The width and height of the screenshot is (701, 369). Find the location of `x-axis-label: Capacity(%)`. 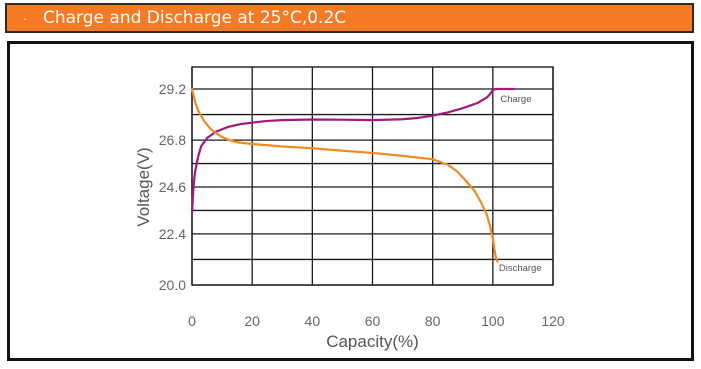

x-axis-label: Capacity(%) is located at coordinates (372, 341).